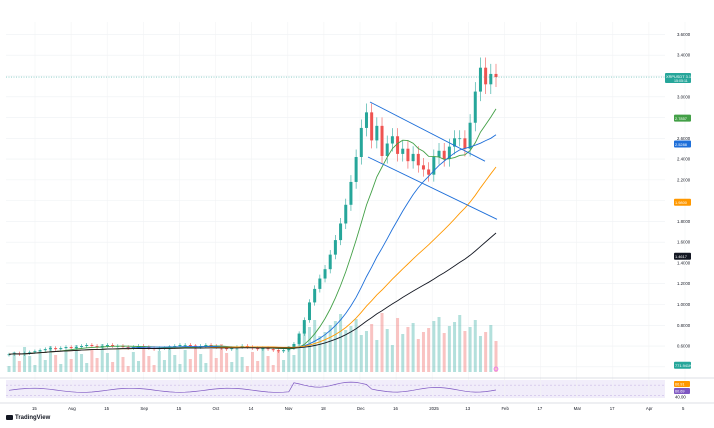 This screenshot has height=428, width=714. What do you see at coordinates (683, 365) in the screenshot?
I see `price-tag-label: 771.941K` at bounding box center [683, 365].